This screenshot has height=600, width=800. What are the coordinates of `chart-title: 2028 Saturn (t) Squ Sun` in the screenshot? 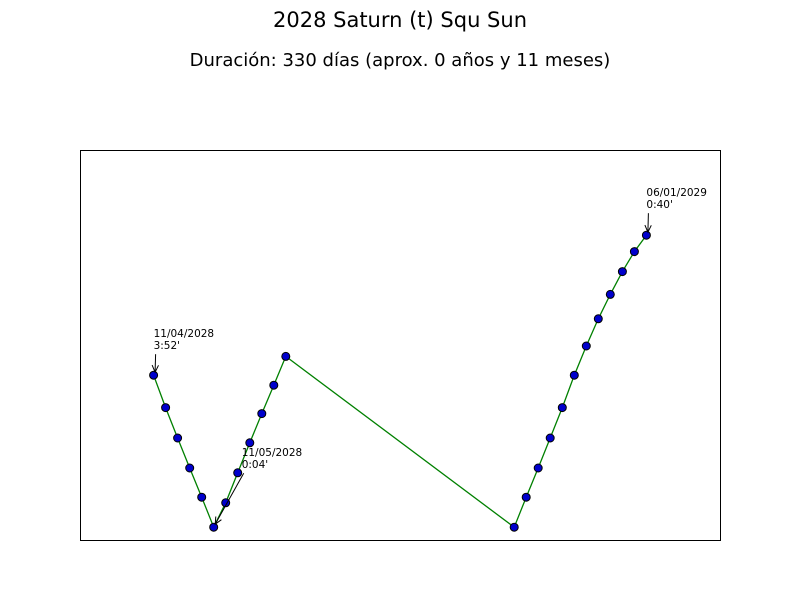 It's located at (400, 20).